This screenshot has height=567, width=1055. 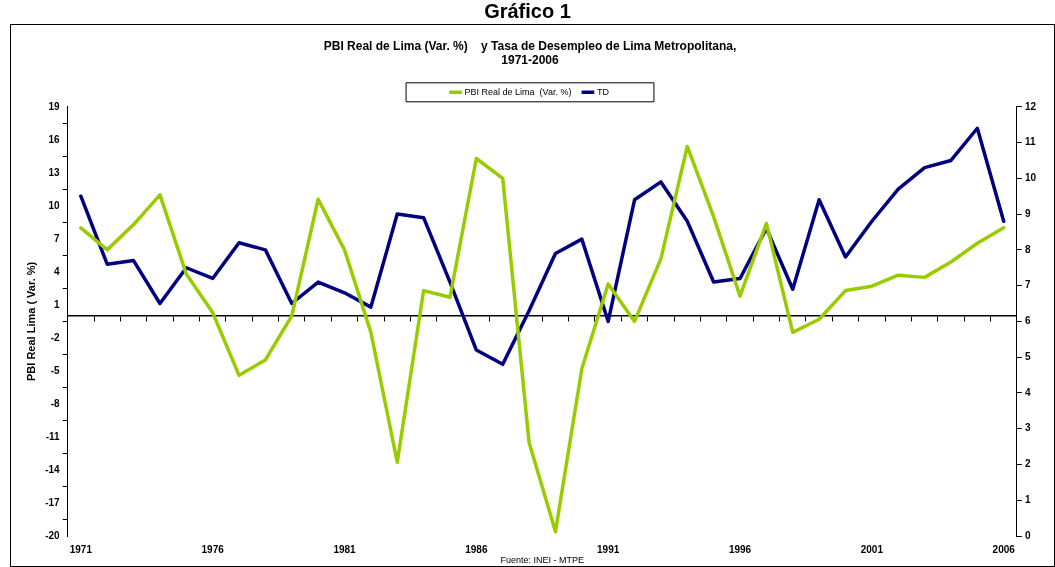 What do you see at coordinates (345, 549) in the screenshot?
I see `x-tick-label: 1981` at bounding box center [345, 549].